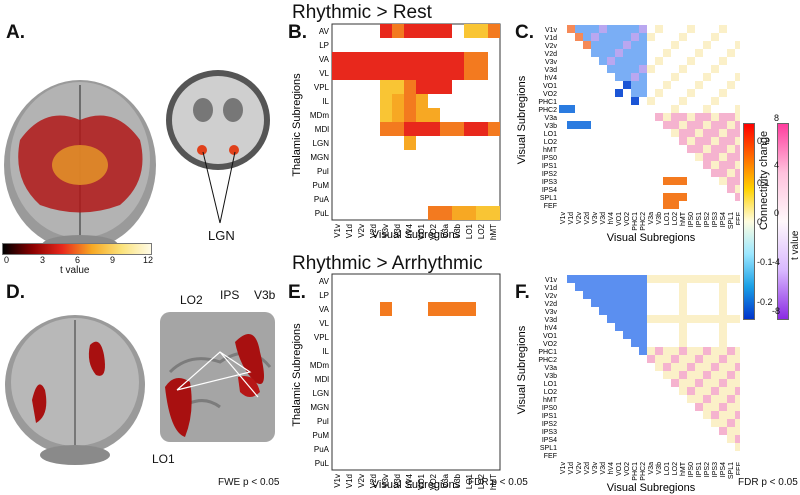  Describe the element at coordinates (322, 87) in the screenshot. I see `row-label: VPL` at that location.